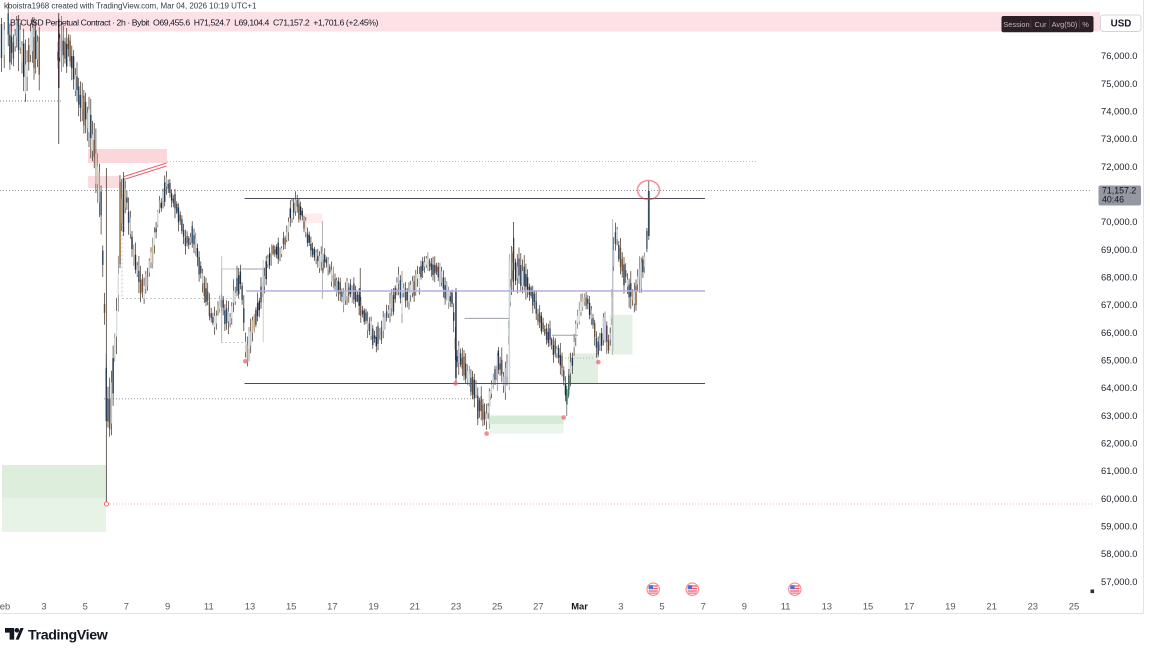 This screenshot has width=1150, height=652. Describe the element at coordinates (1119, 221) in the screenshot. I see `svg-text: 70,000.0` at that location.